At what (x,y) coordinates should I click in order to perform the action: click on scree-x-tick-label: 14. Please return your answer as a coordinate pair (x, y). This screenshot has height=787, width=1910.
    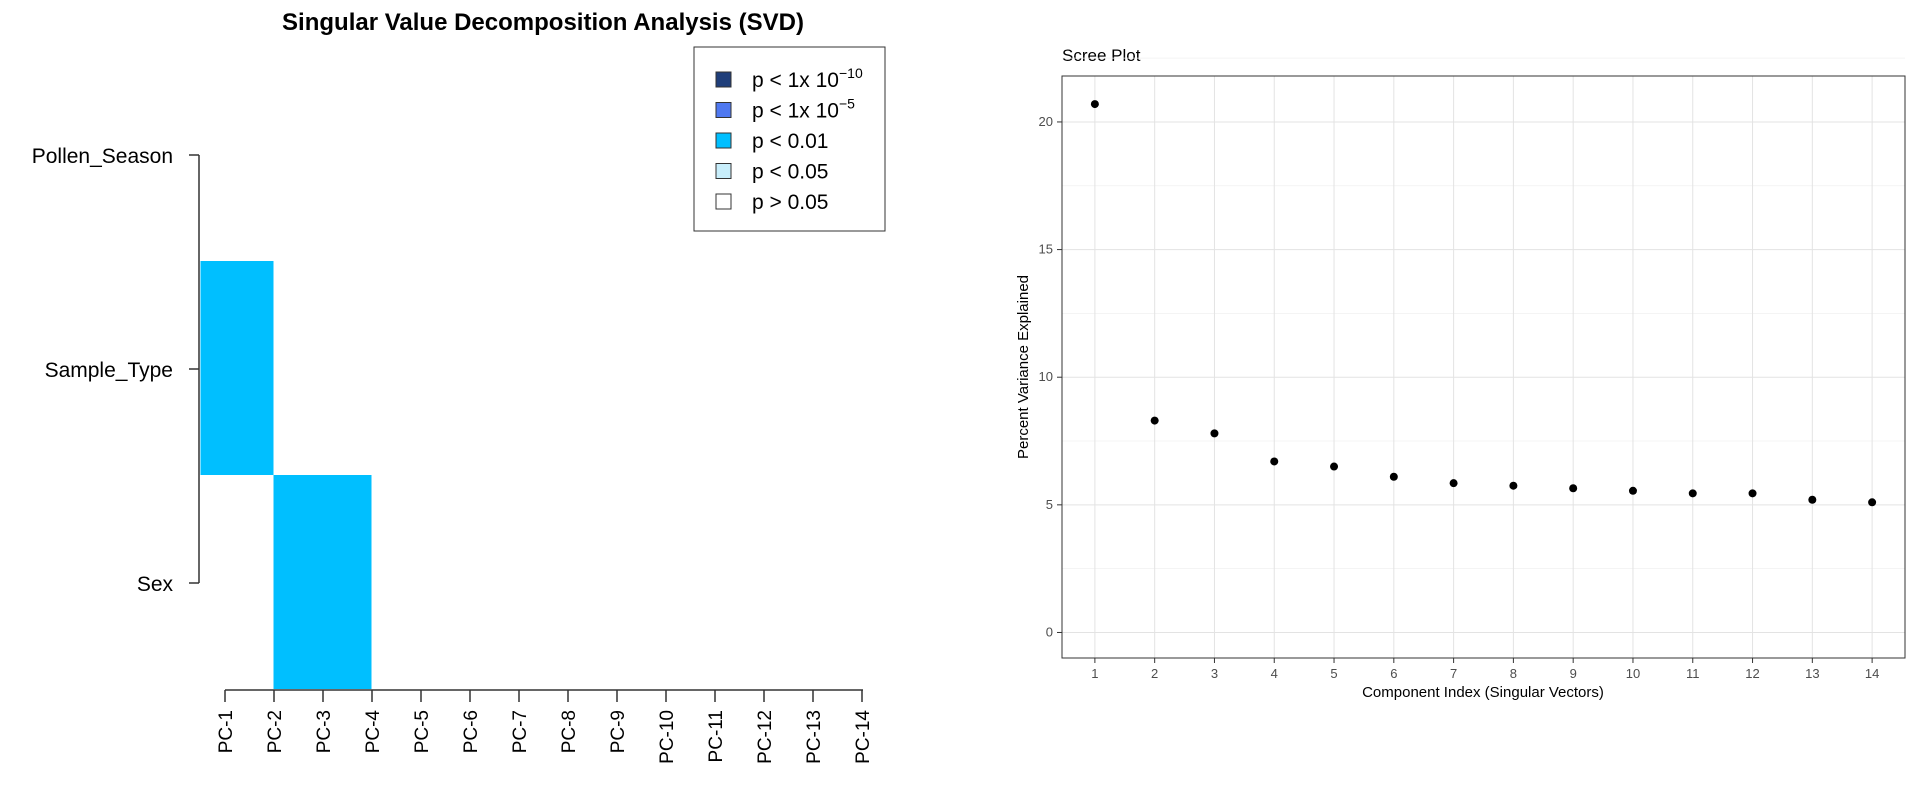
    Looking at the image, I should click on (1872, 673).